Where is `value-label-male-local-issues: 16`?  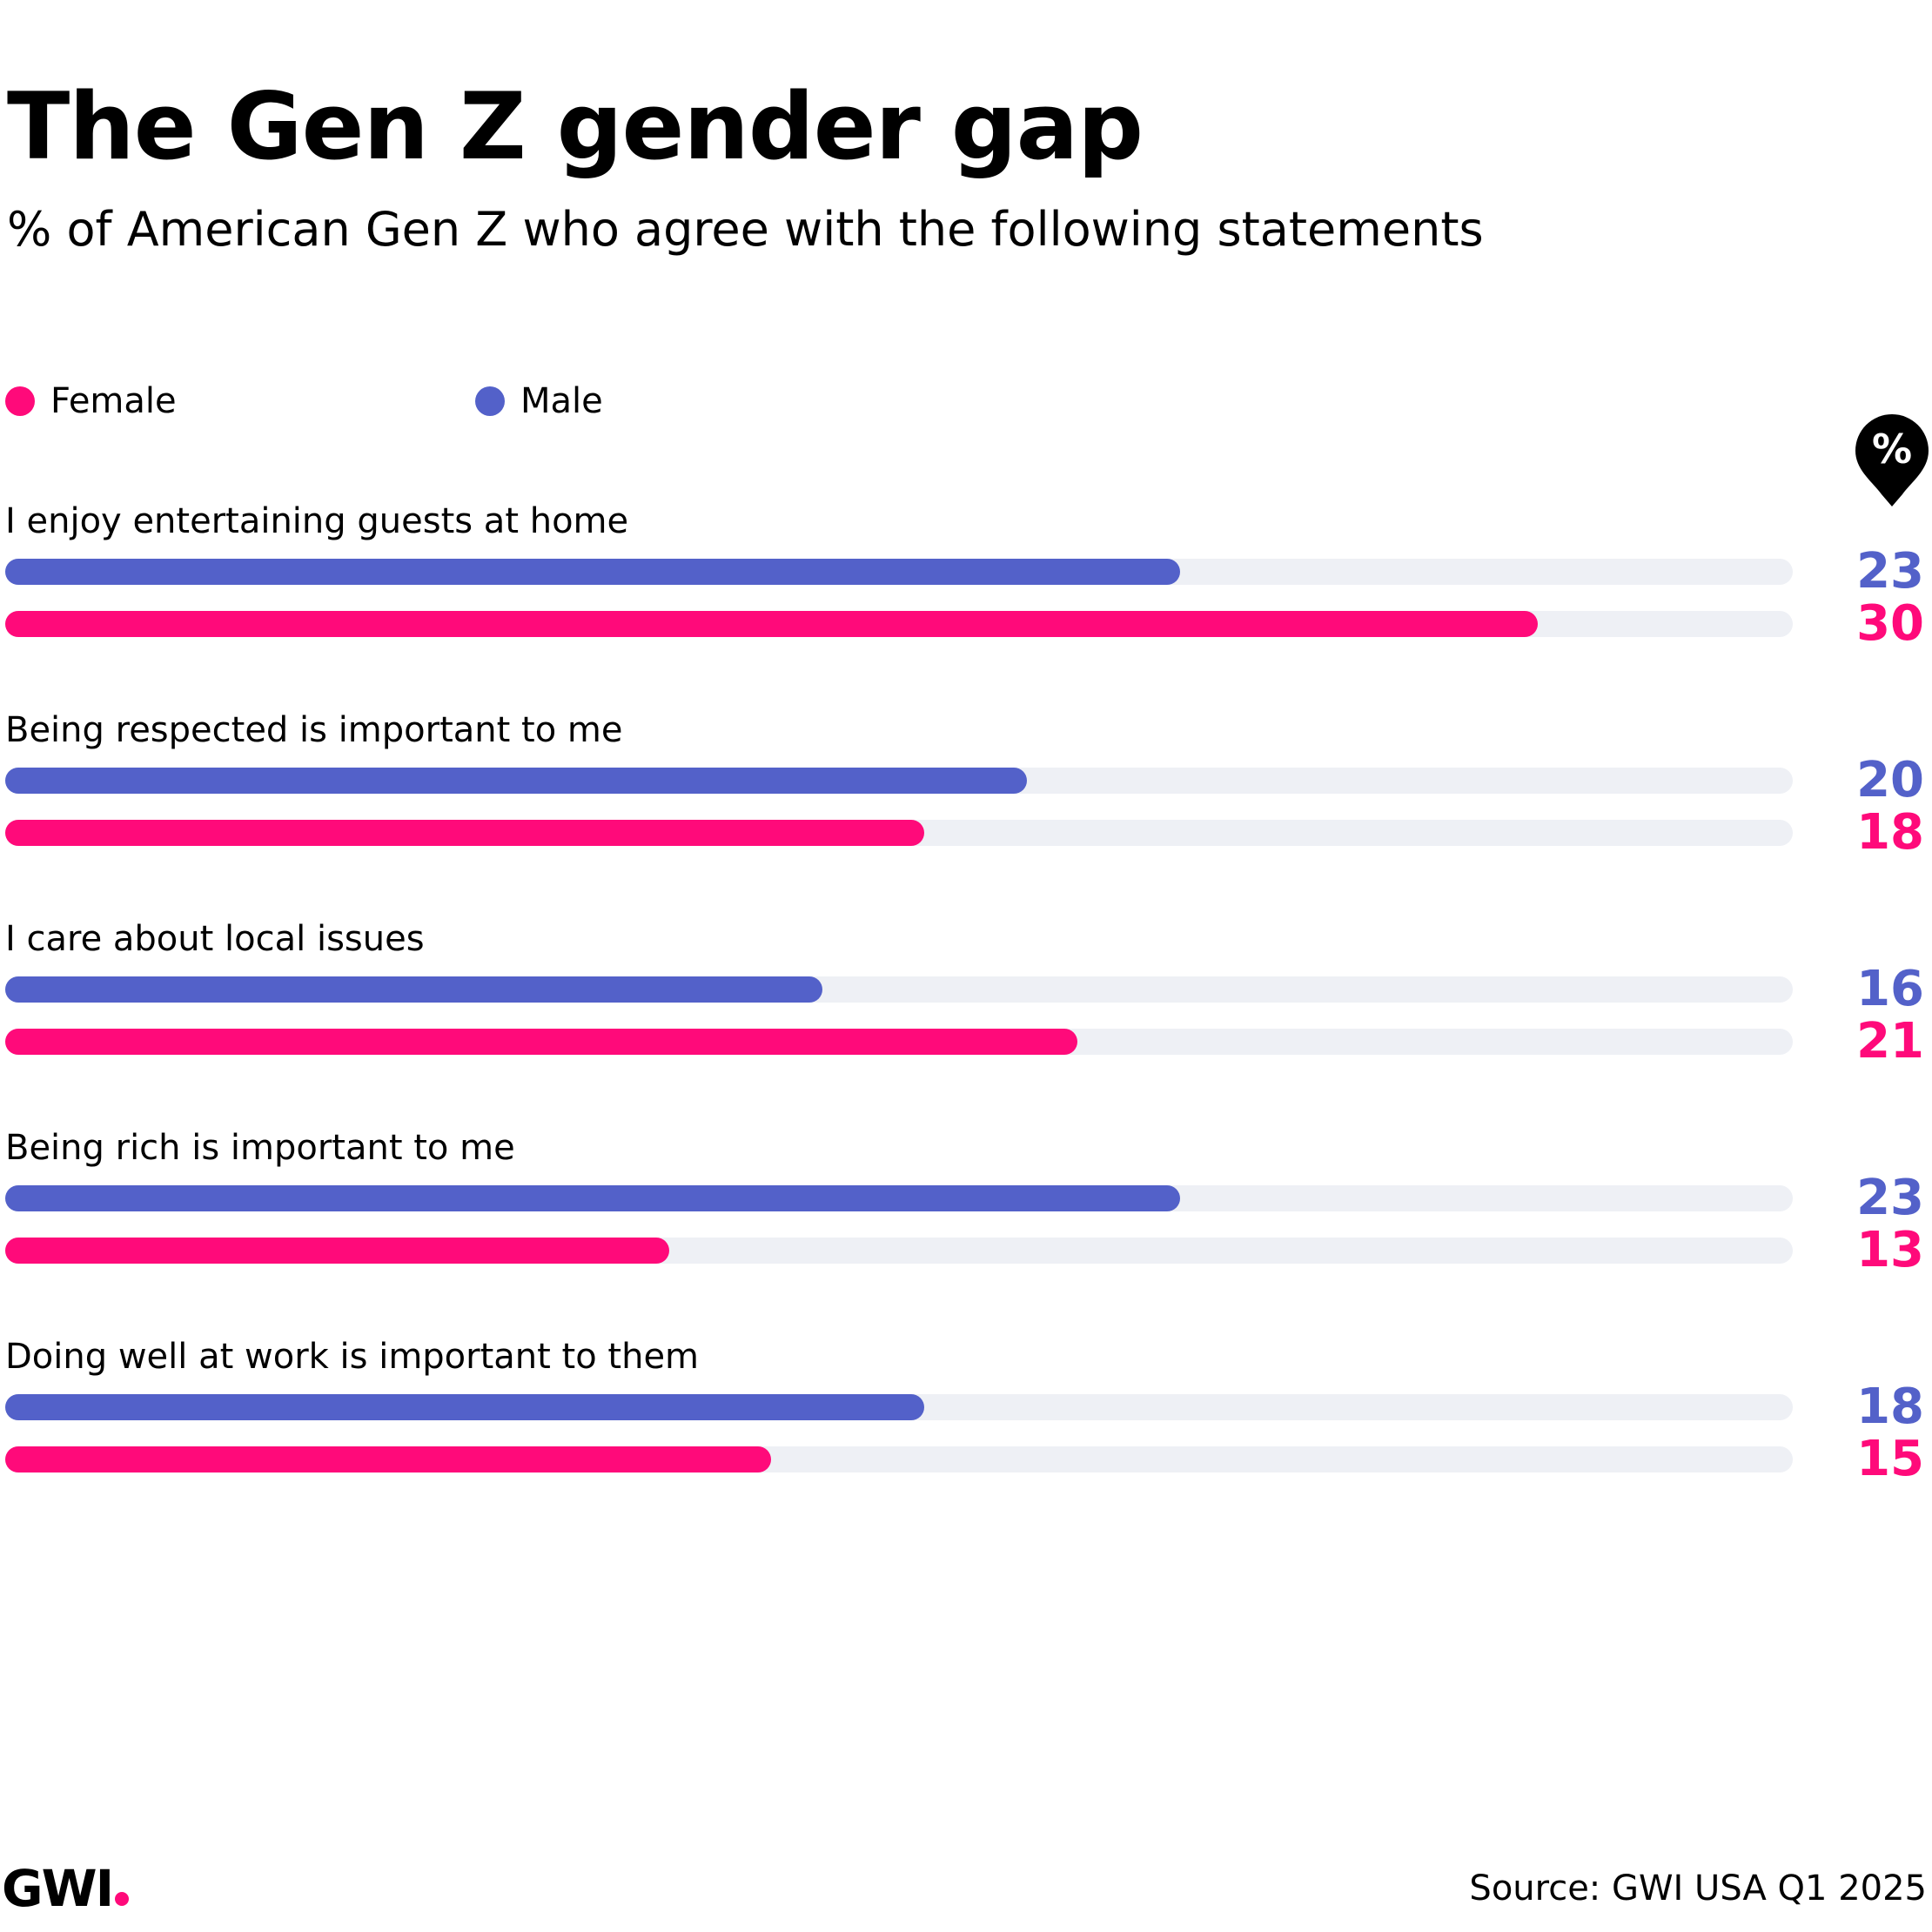 value-label-male-local-issues: 16 is located at coordinates (1890, 989).